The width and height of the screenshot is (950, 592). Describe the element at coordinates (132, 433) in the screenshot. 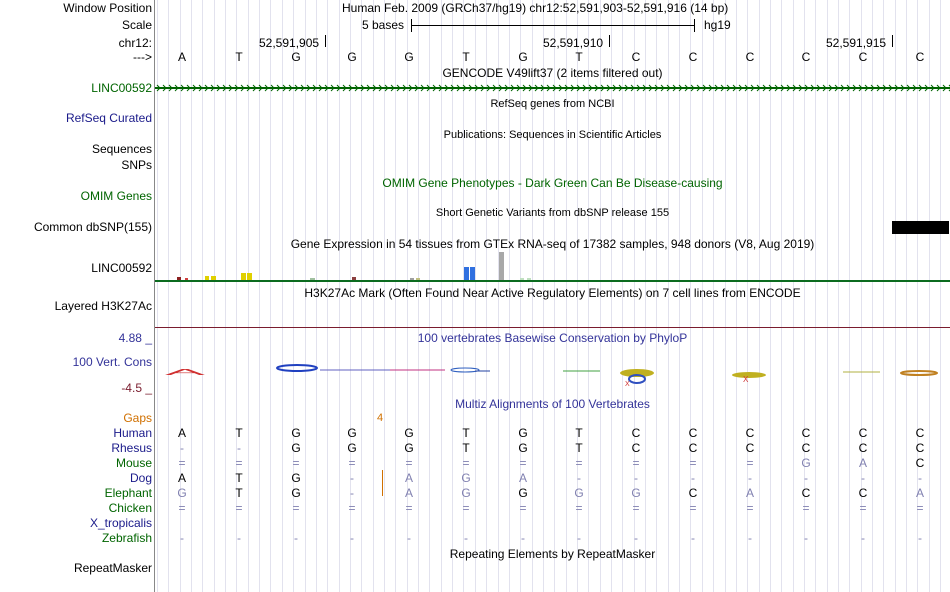

I see `species-label-human: Human` at that location.